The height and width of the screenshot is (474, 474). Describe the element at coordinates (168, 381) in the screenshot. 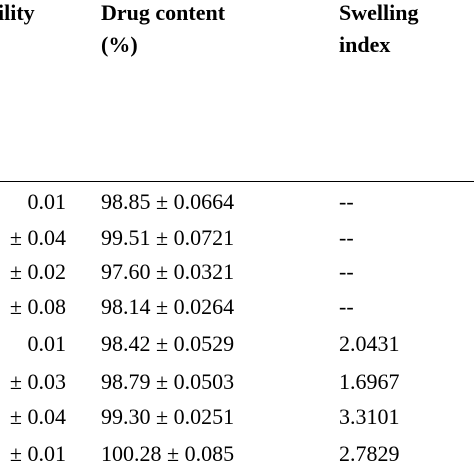

I see `cell-drug-content: 98.79 ± 0.0503` at that location.